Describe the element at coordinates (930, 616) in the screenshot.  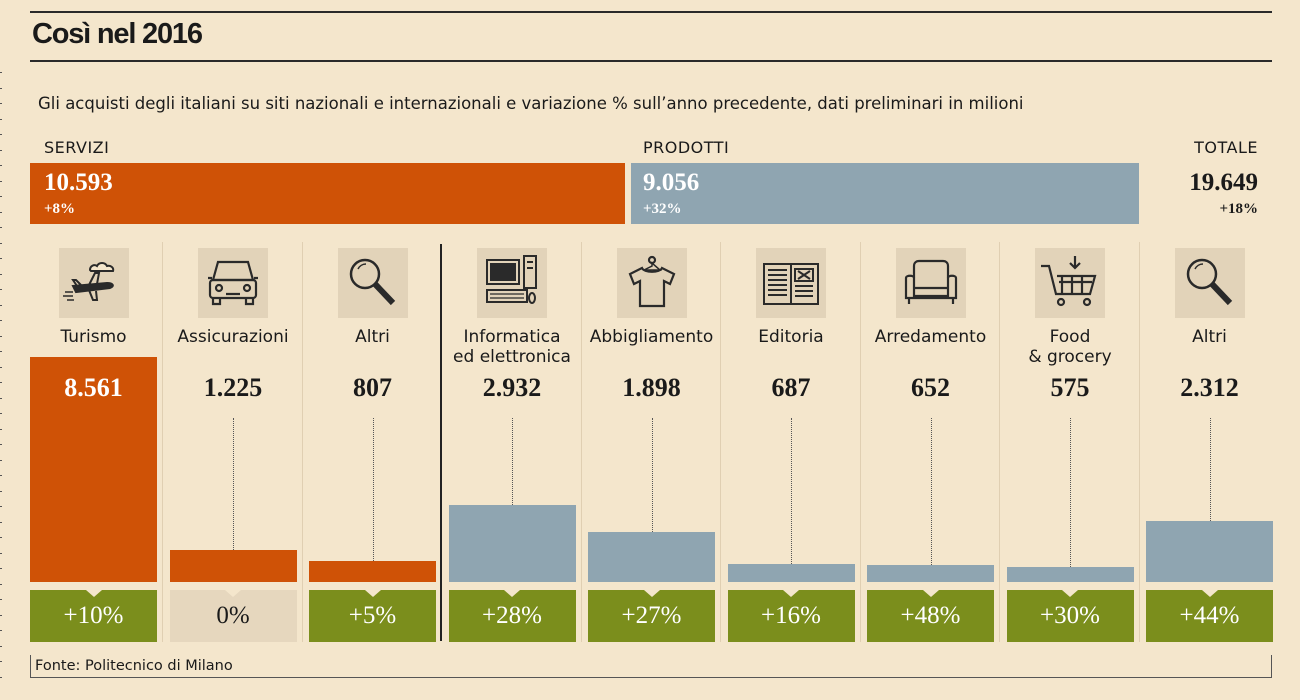
I see `change-badge: +48%` at that location.